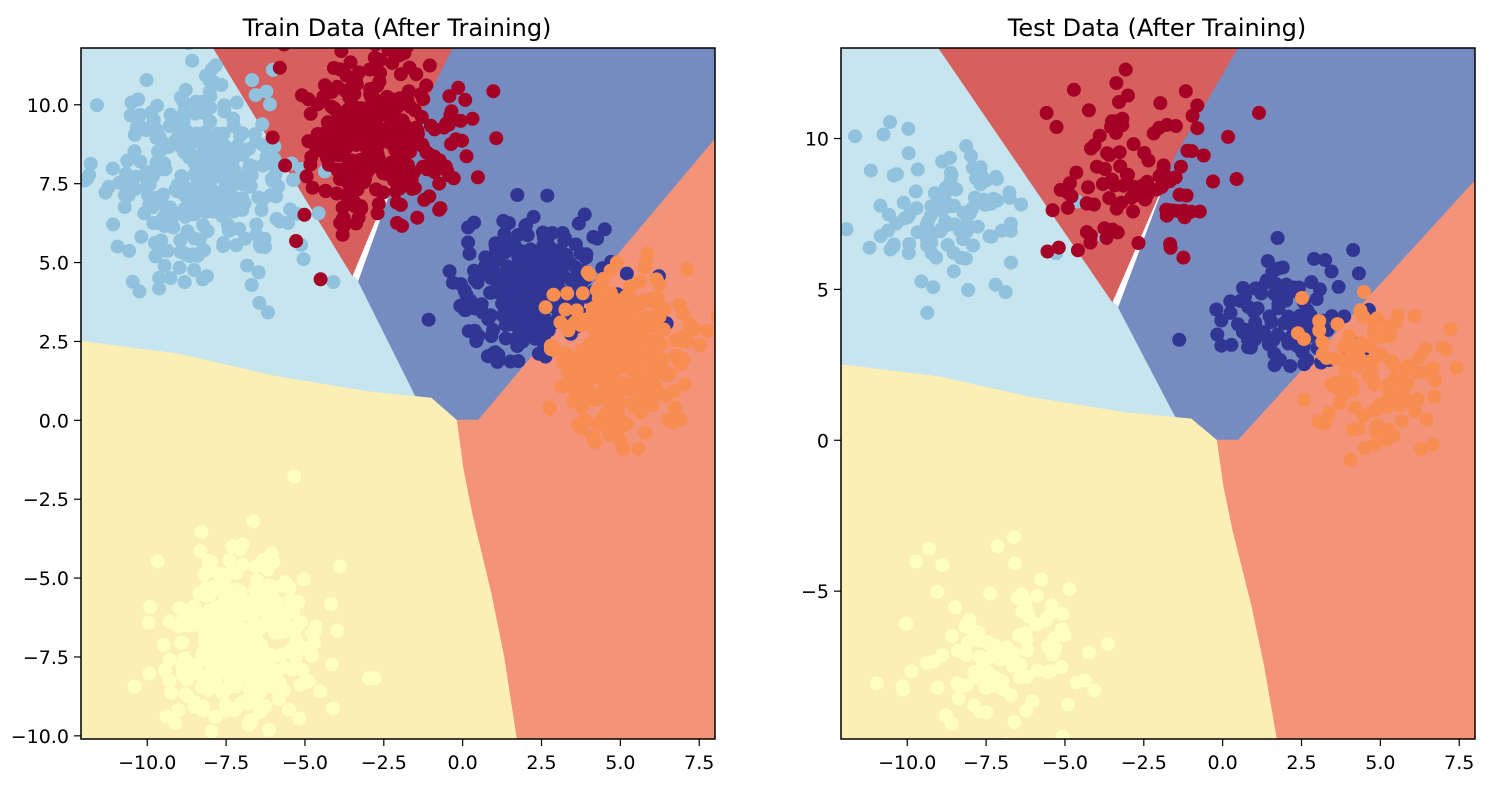  I want to click on y-tick-label: 0, so click(823, 441).